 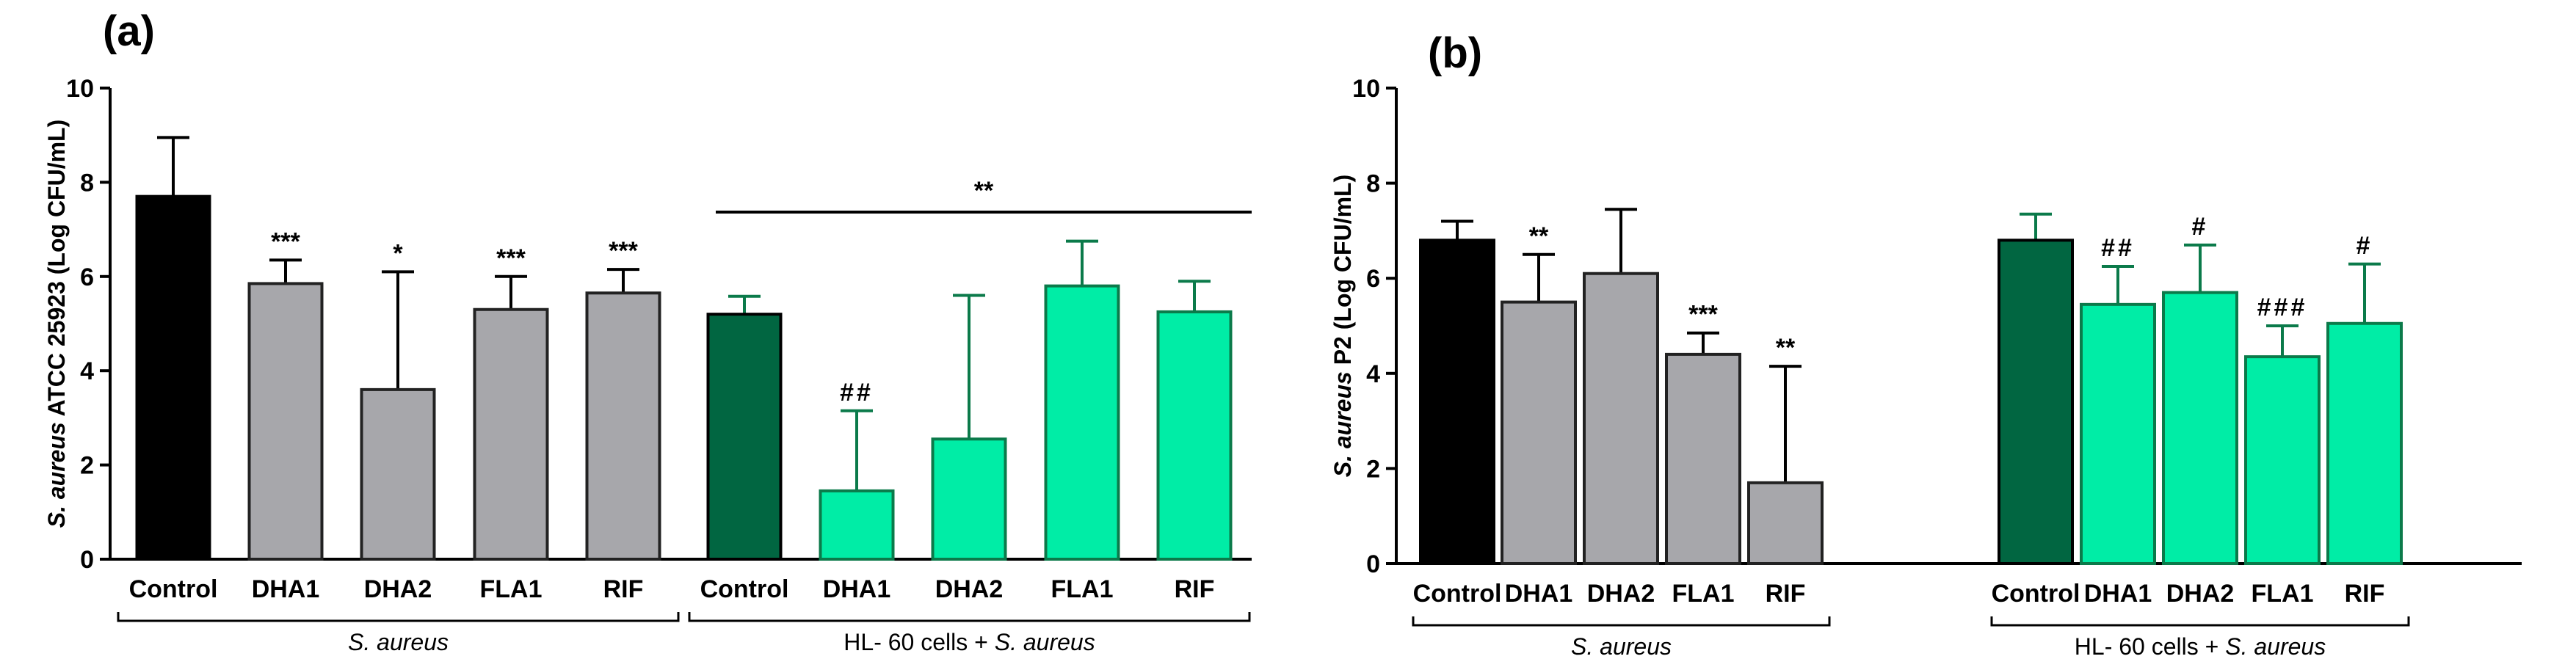 What do you see at coordinates (1343, 273) in the screenshot?
I see `y-axis-label-rest: P2 (Log CFU/mL)` at bounding box center [1343, 273].